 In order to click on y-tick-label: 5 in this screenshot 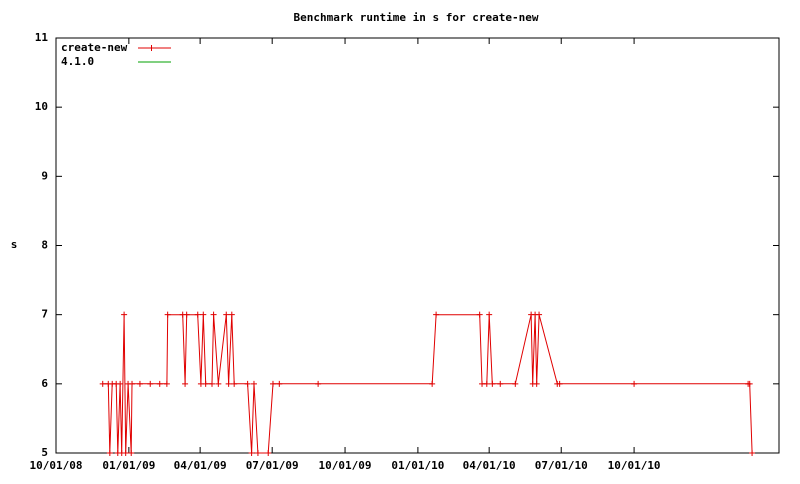, I will do `click(44, 452)`.